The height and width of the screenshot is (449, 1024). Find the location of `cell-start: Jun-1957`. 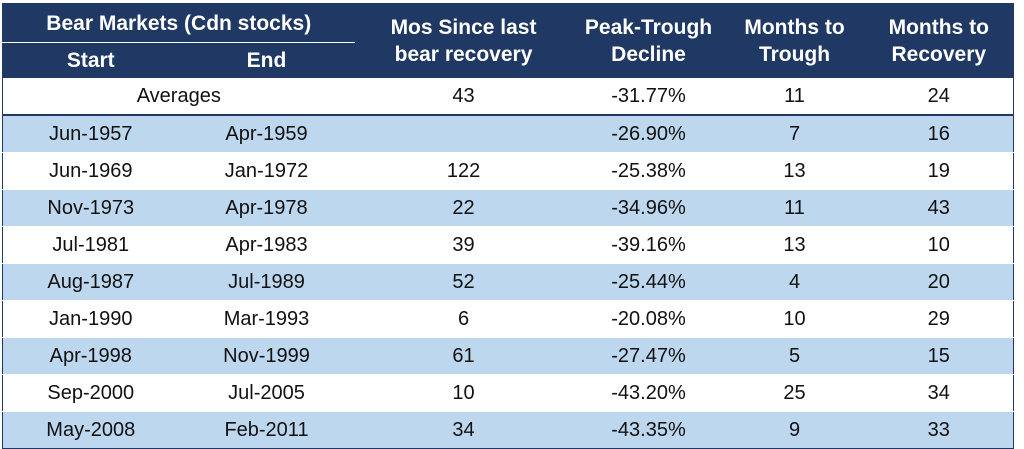

cell-start: Jun-1957 is located at coordinates (90, 133).